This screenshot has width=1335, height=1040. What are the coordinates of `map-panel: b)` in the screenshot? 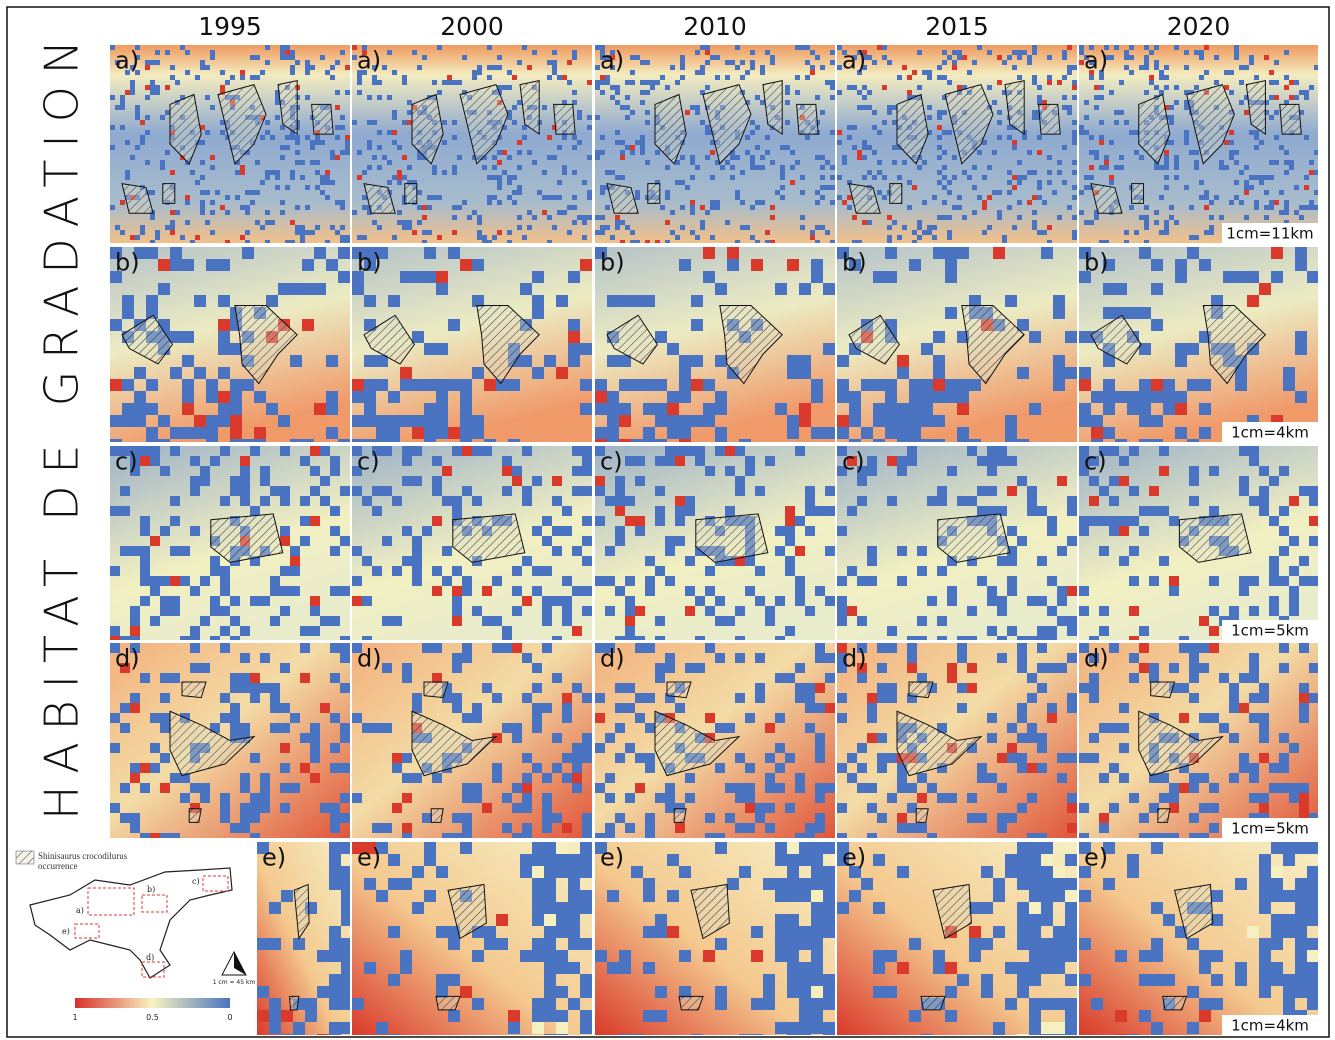 It's located at (715, 344).